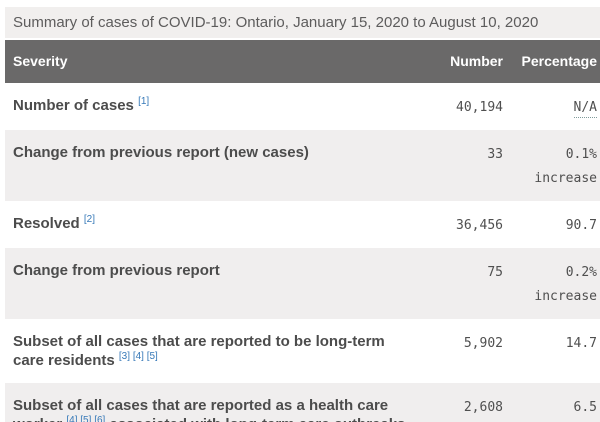 This screenshot has width=600, height=422. What do you see at coordinates (495, 272) in the screenshot?
I see `number-cell: 75` at bounding box center [495, 272].